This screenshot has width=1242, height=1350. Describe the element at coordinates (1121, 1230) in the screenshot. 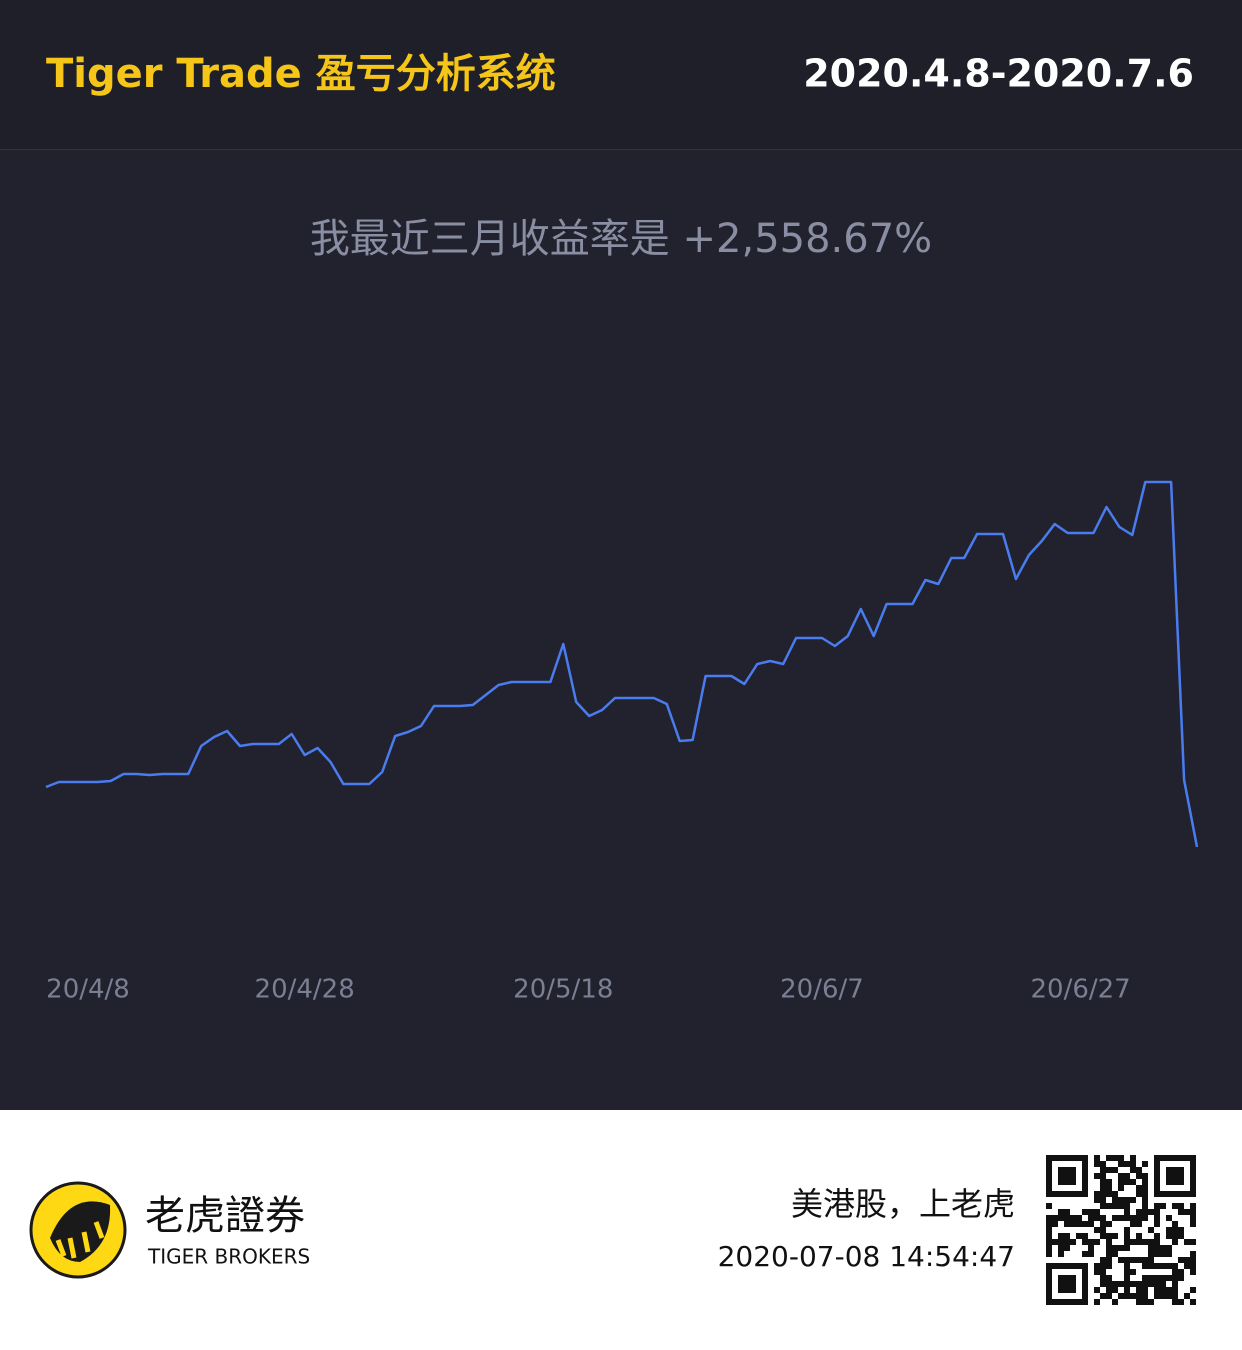

I see `qr-code` at that location.